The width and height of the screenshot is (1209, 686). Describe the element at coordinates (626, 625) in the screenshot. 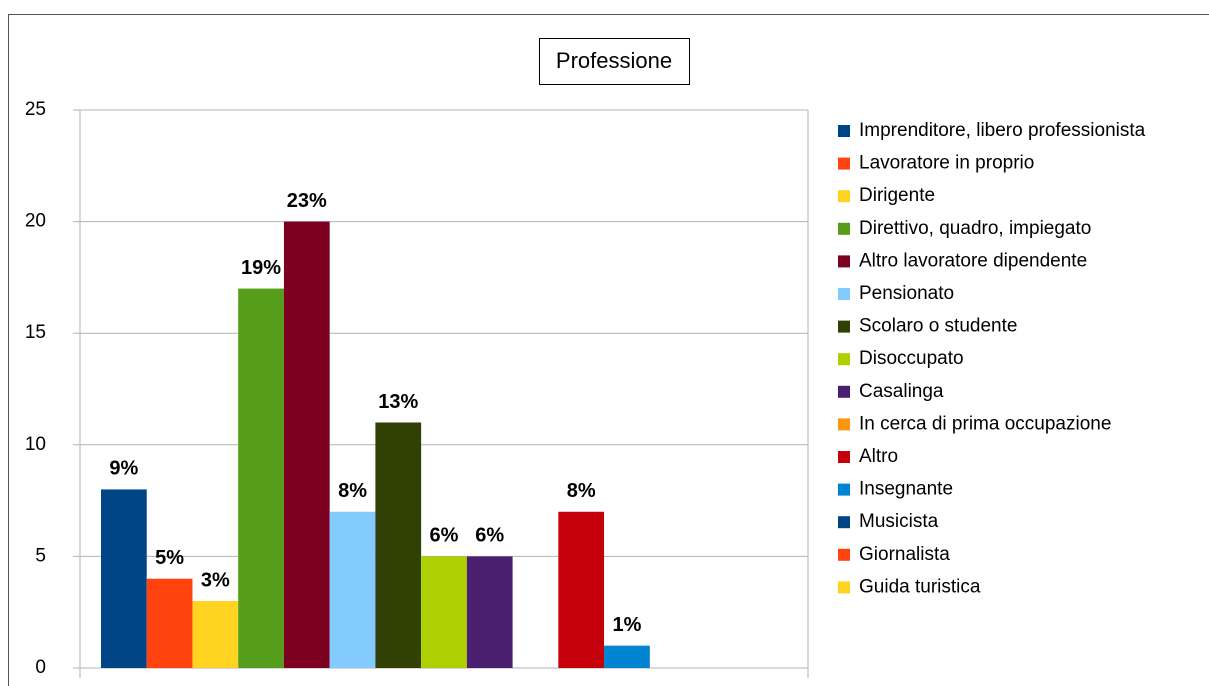

I see `value-label: 1%` at that location.